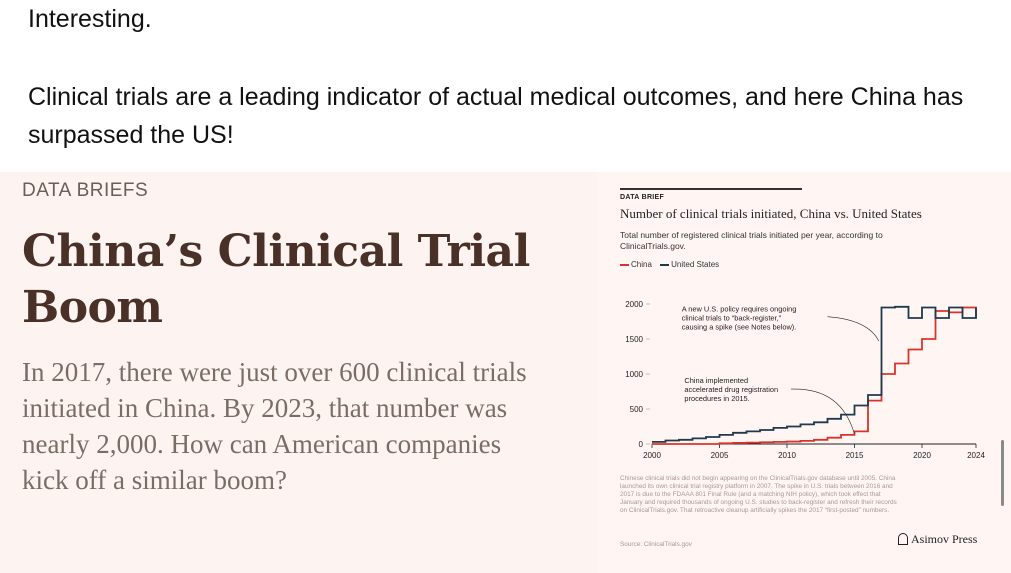 The image size is (1011, 573). I want to click on legend-label-china: China, so click(641, 264).